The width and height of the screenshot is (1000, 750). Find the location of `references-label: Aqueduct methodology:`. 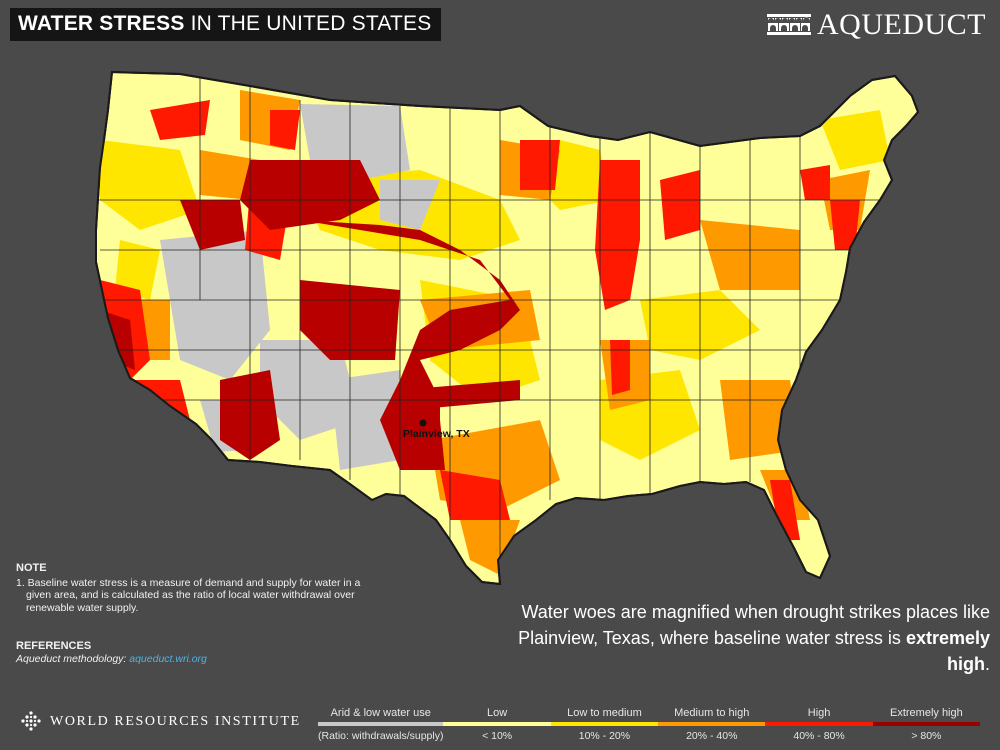

references-label: Aqueduct methodology: is located at coordinates (71, 659).